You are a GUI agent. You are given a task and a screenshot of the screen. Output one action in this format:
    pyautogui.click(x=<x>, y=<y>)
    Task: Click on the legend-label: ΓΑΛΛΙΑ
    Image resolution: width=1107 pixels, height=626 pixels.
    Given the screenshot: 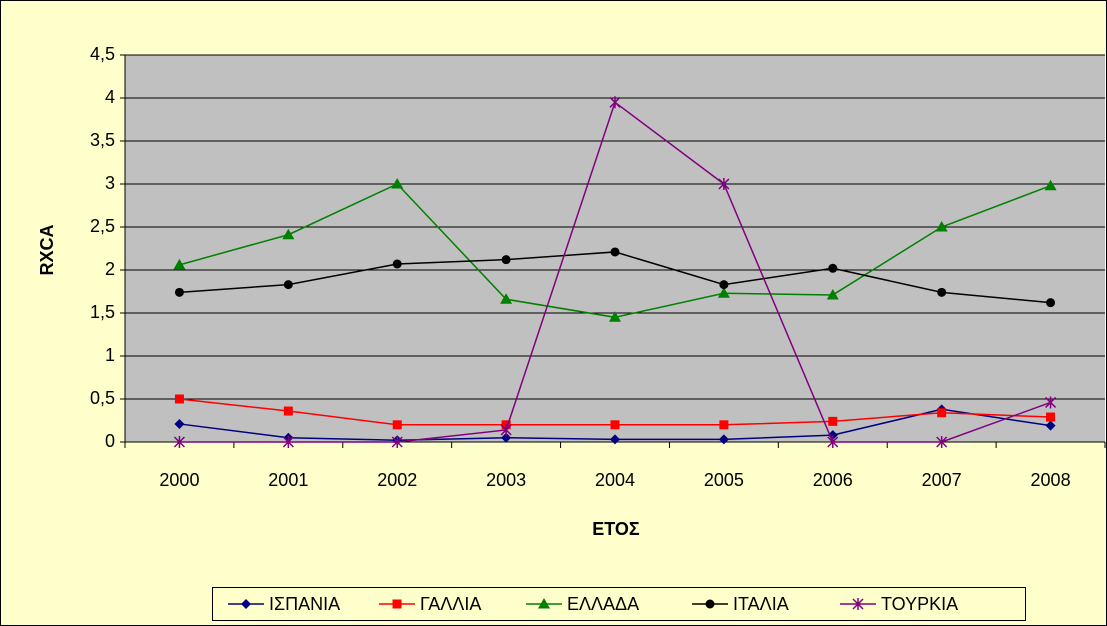 What is the action you would take?
    pyautogui.click(x=450, y=604)
    